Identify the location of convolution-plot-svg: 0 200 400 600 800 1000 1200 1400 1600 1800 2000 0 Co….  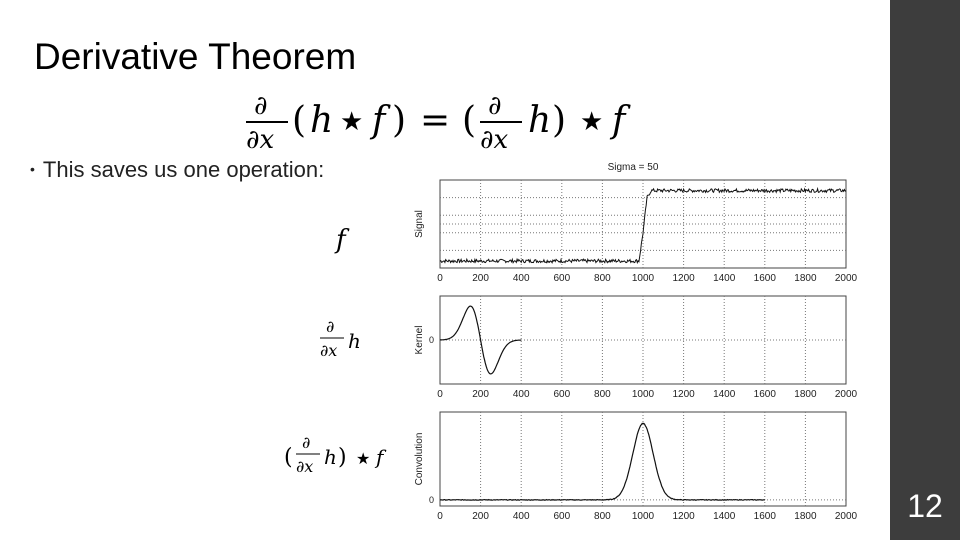
(636, 466).